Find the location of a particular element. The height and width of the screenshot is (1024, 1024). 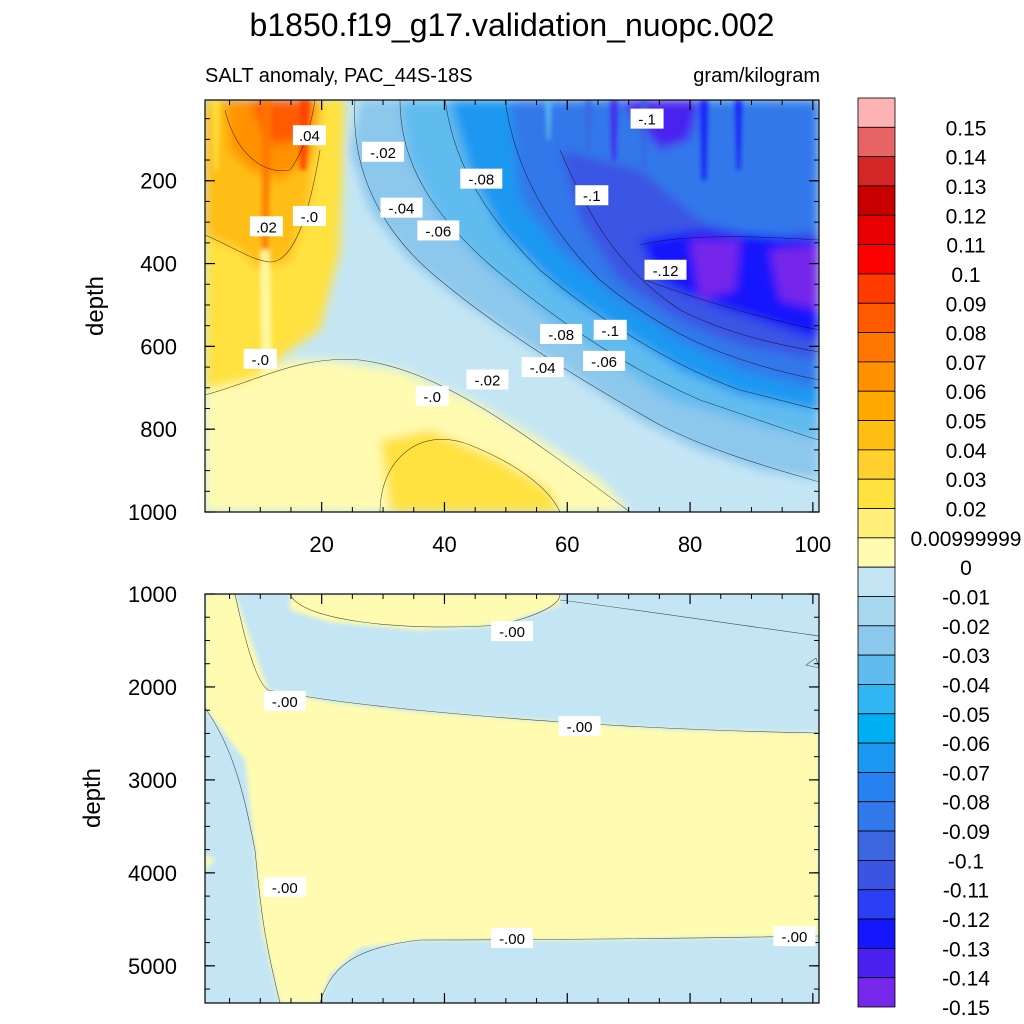

colorbar-label: 0.08 is located at coordinates (966, 334).